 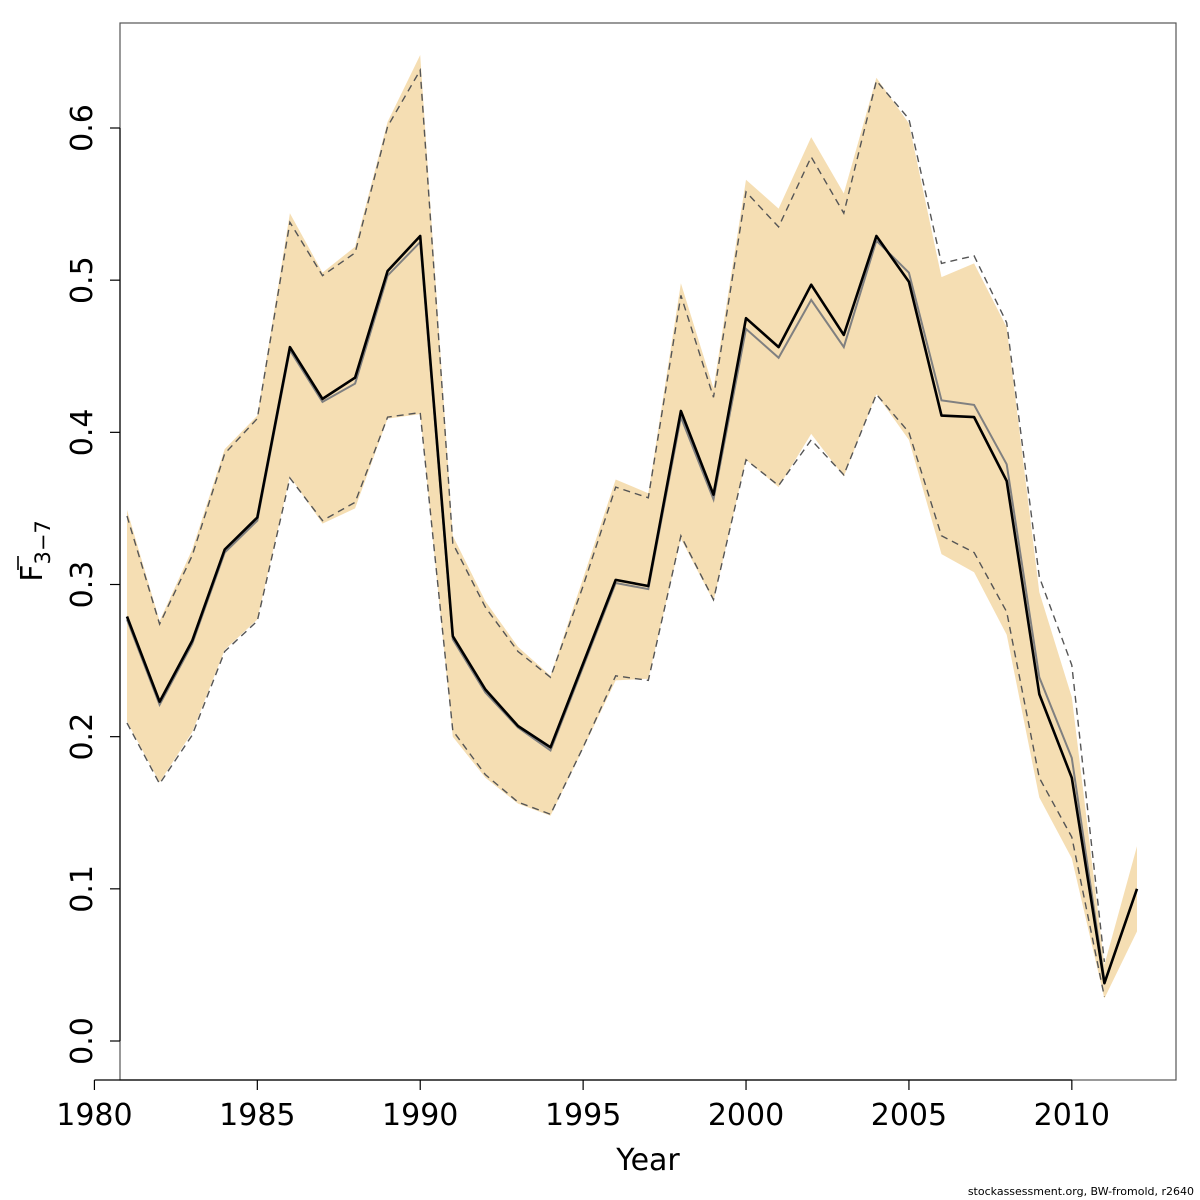 I want to click on x-axis-title: Year, so click(x=647, y=1160).